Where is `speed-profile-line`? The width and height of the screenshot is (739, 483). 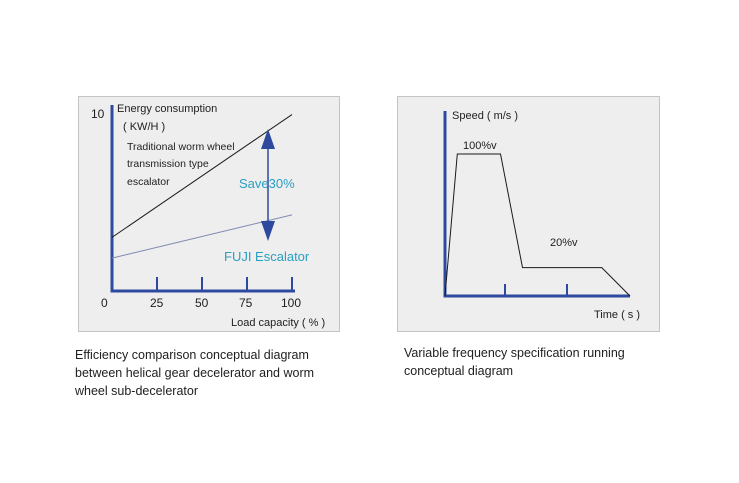
speed-profile-line is located at coordinates (537, 225).